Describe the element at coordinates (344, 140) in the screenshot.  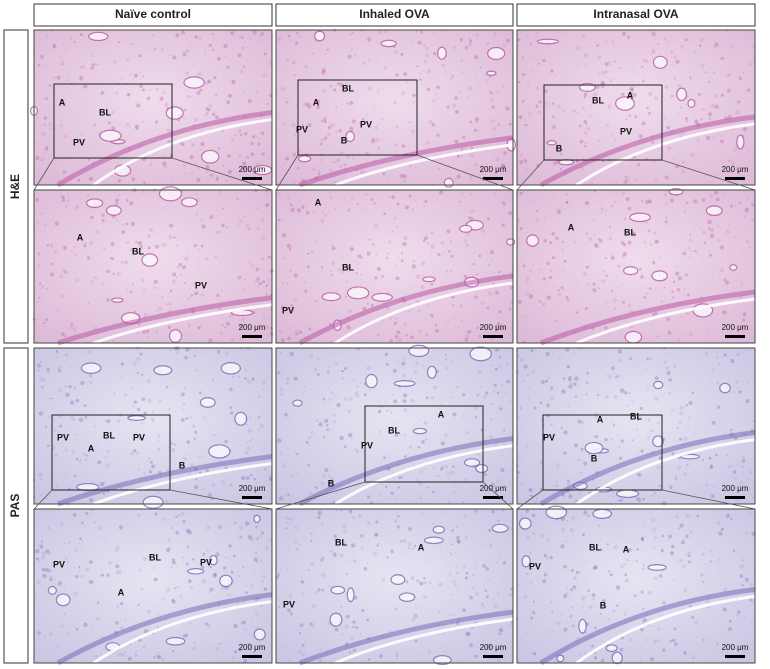
I see `region-label: B` at that location.